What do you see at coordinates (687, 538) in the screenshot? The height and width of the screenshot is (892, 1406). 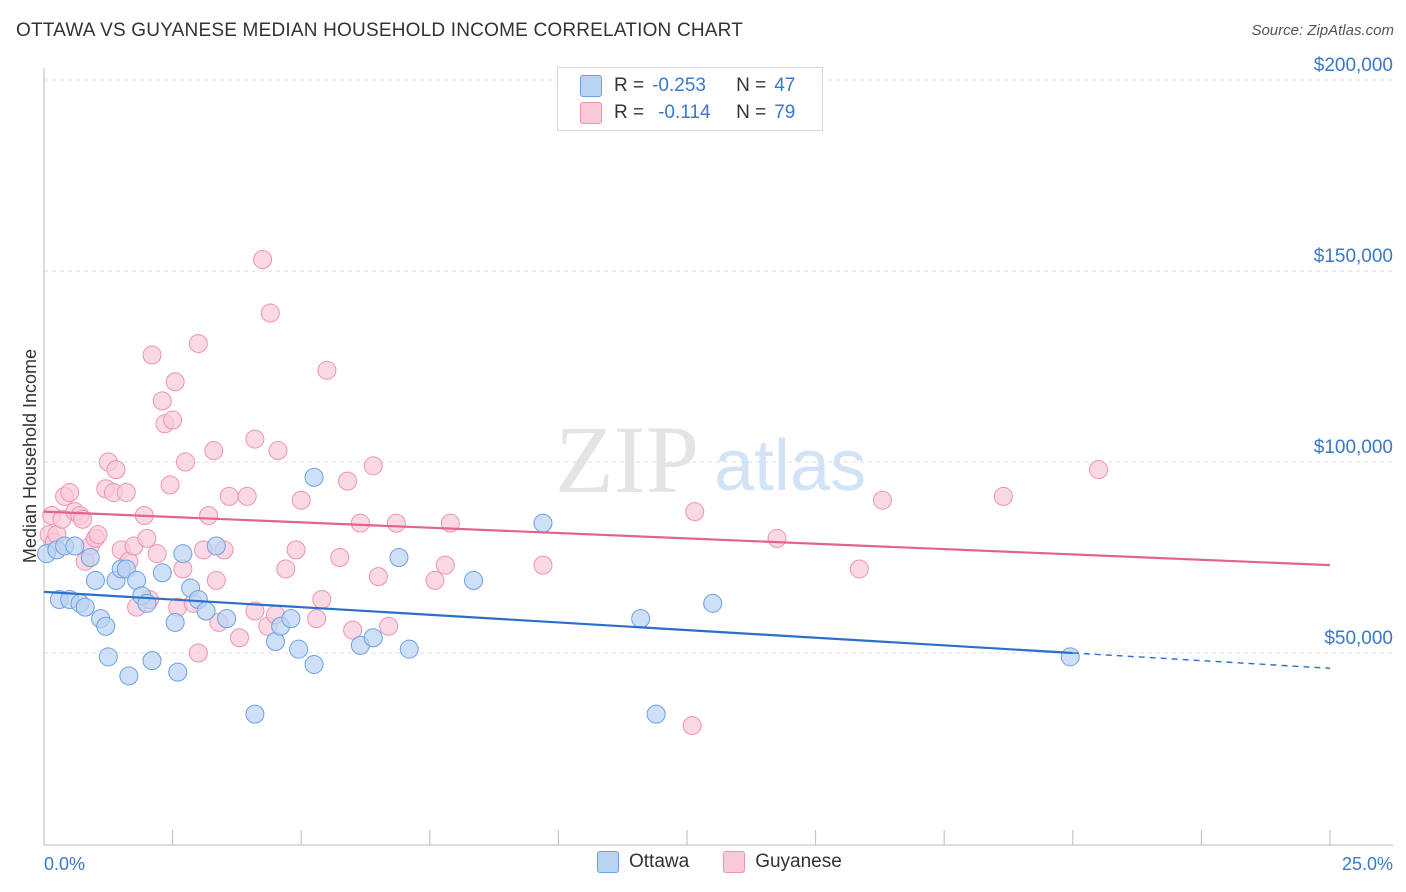 I see `guyanese-trend-line` at bounding box center [687, 538].